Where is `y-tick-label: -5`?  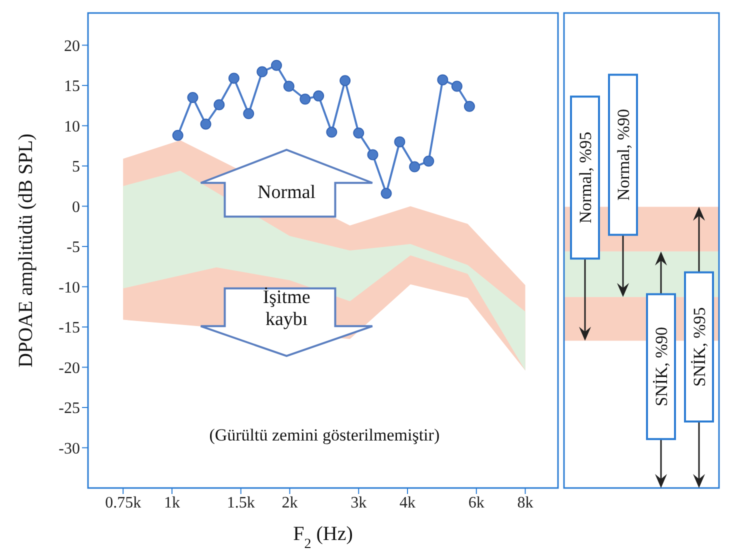 y-tick-label: -5 is located at coordinates (73, 247).